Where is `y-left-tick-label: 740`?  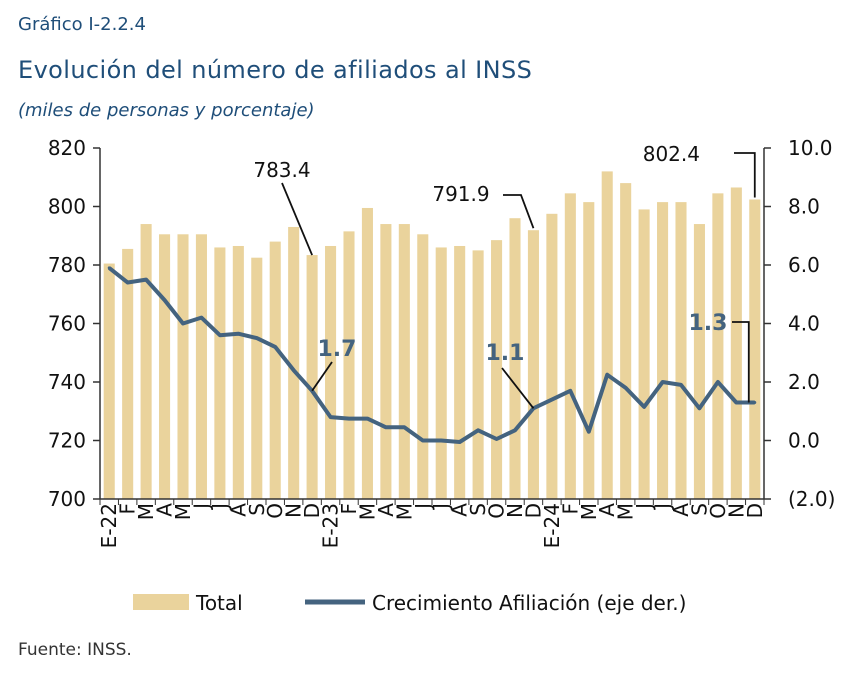
y-left-tick-label: 740 is located at coordinates (67, 382).